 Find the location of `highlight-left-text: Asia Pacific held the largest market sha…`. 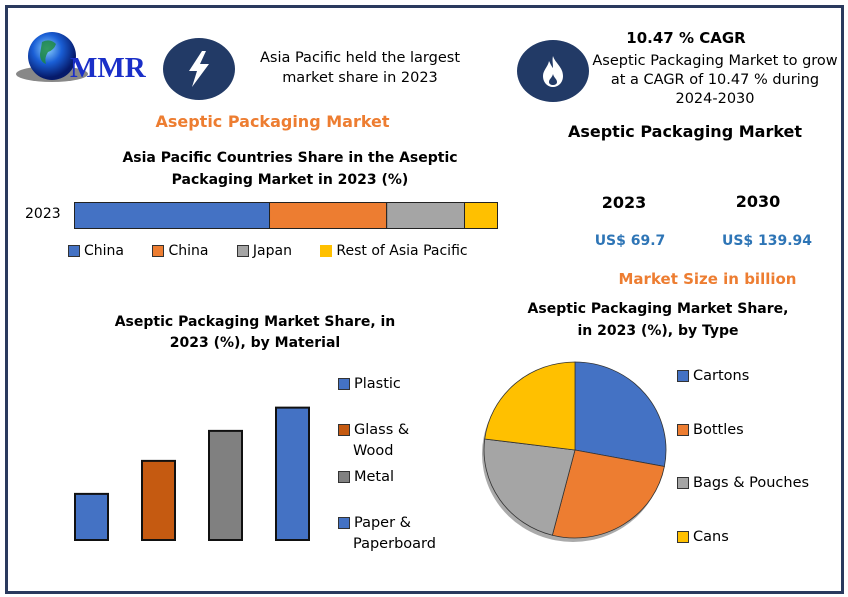

highlight-left-text: Asia Pacific held the largest market sha… is located at coordinates (360, 68).